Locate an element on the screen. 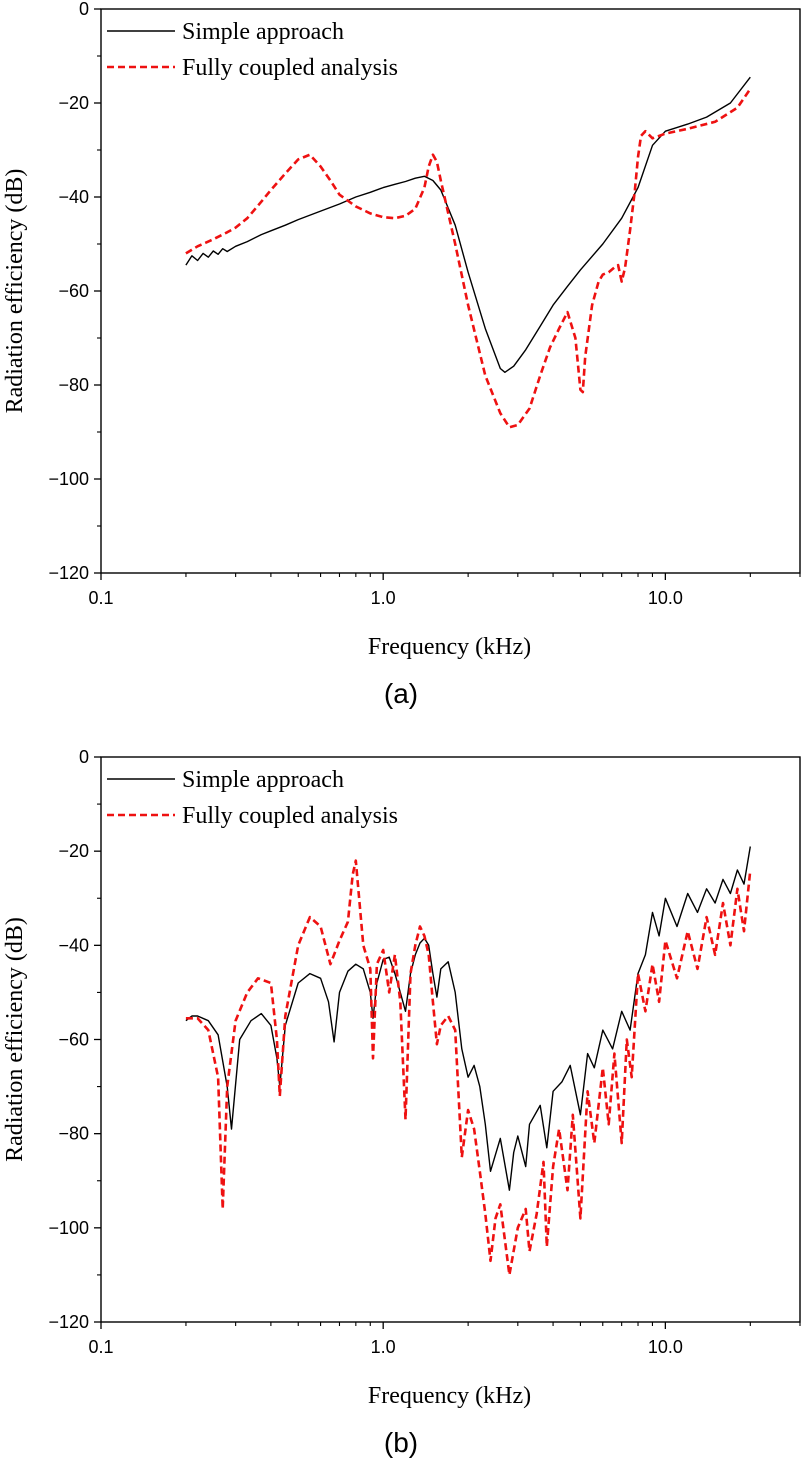 Image resolution: width=804 pixels, height=1461 pixels. series-line-simple is located at coordinates (468, 224).